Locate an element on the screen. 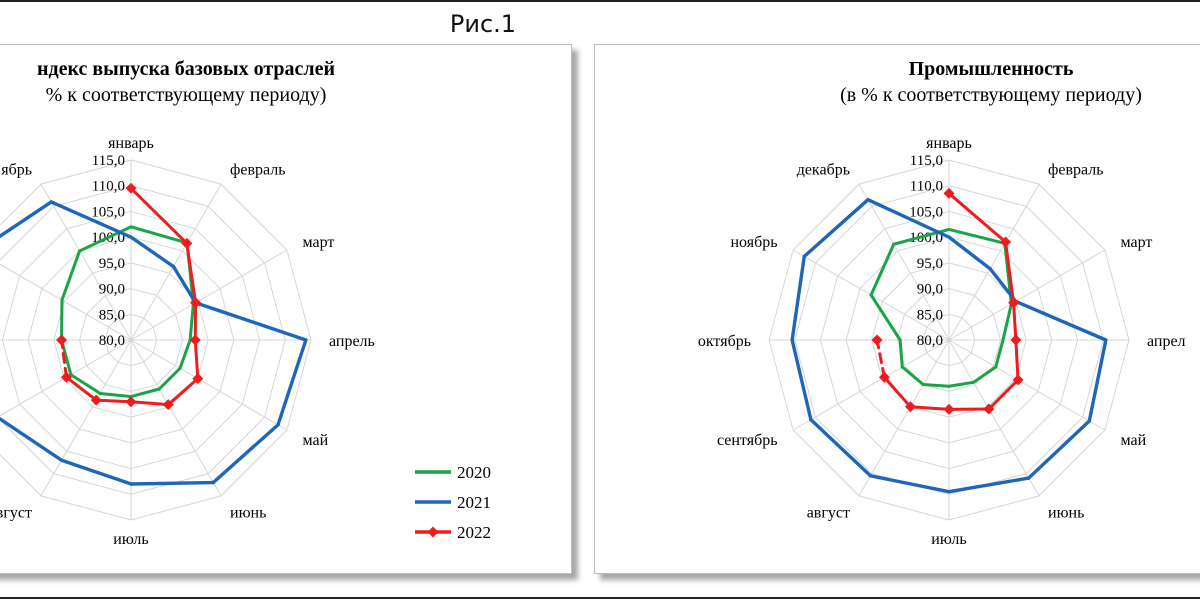  category-label: ноябрь is located at coordinates (753, 242).